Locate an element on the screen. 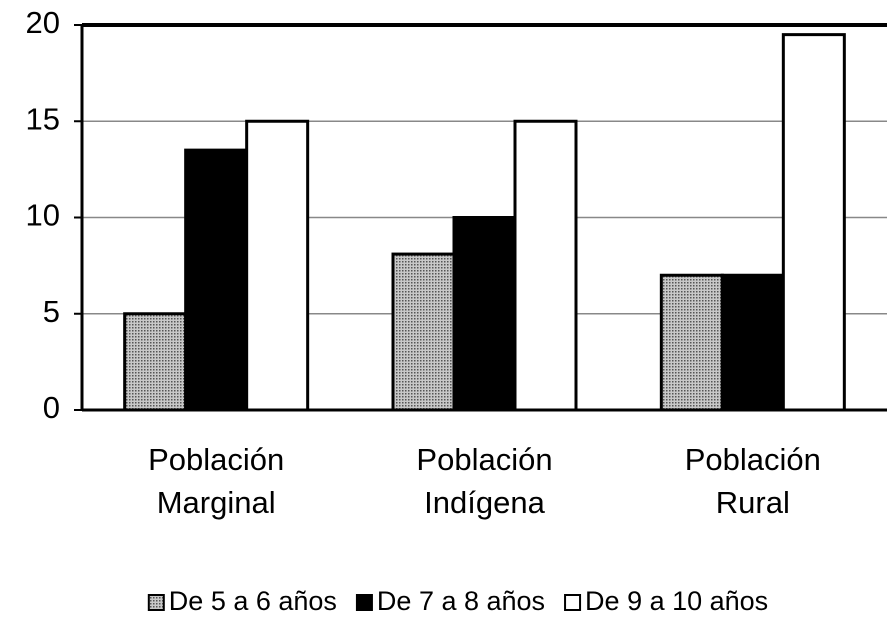 This screenshot has width=887, height=618. legend-label: De 9 a 10 años is located at coordinates (676, 601).